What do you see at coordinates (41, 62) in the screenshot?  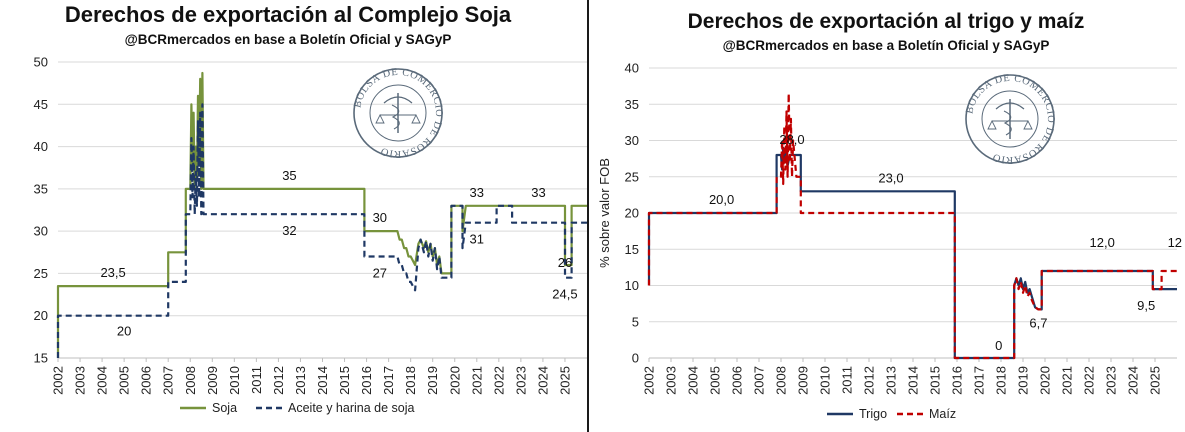 I see `y-tick-label: 50` at bounding box center [41, 62].